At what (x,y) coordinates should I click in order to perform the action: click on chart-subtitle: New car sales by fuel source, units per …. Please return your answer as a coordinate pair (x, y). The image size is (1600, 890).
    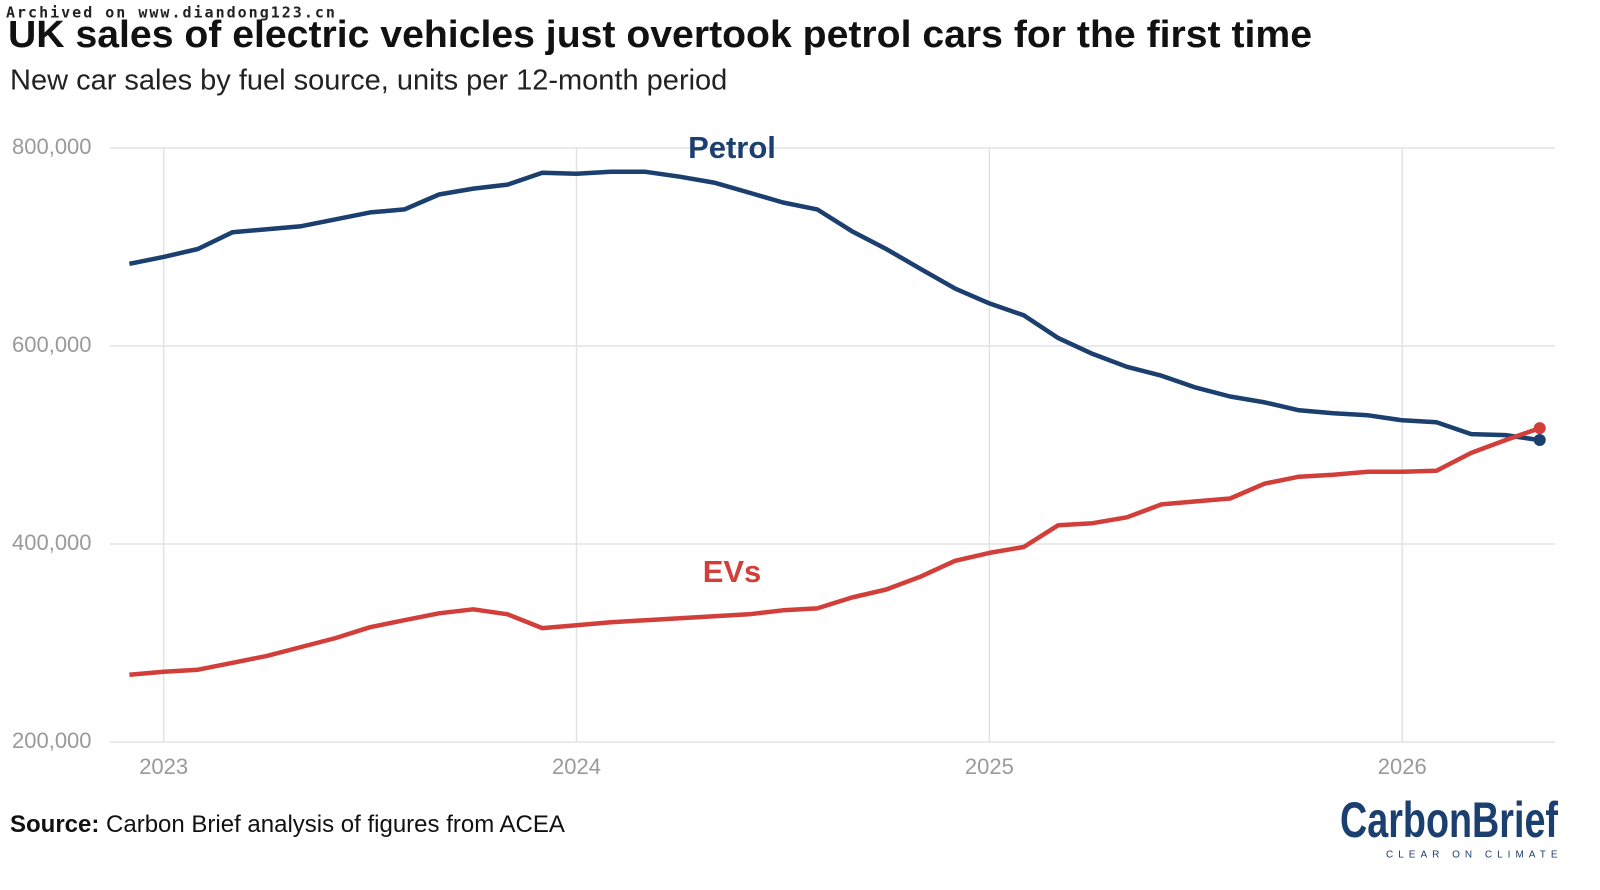
    Looking at the image, I should click on (368, 81).